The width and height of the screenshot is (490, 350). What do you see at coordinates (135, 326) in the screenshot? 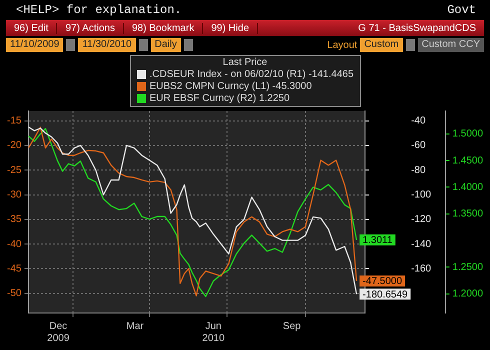
I see `x-tick-label: Mar` at bounding box center [135, 326].